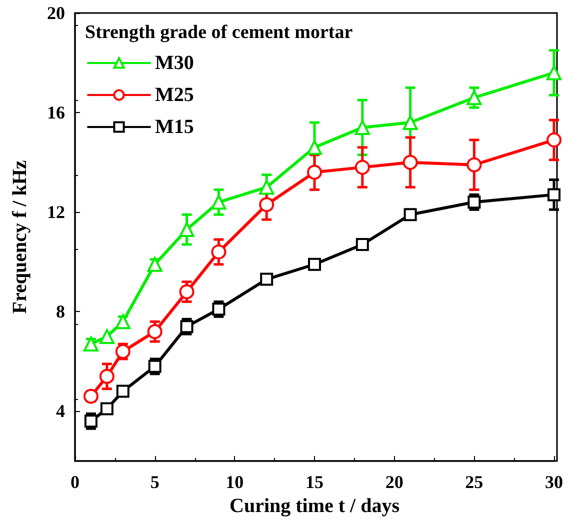 Image resolution: width=566 pixels, height=524 pixels. Describe the element at coordinates (20, 237) in the screenshot. I see `y-axis-title: Frequency f / kHz` at that location.